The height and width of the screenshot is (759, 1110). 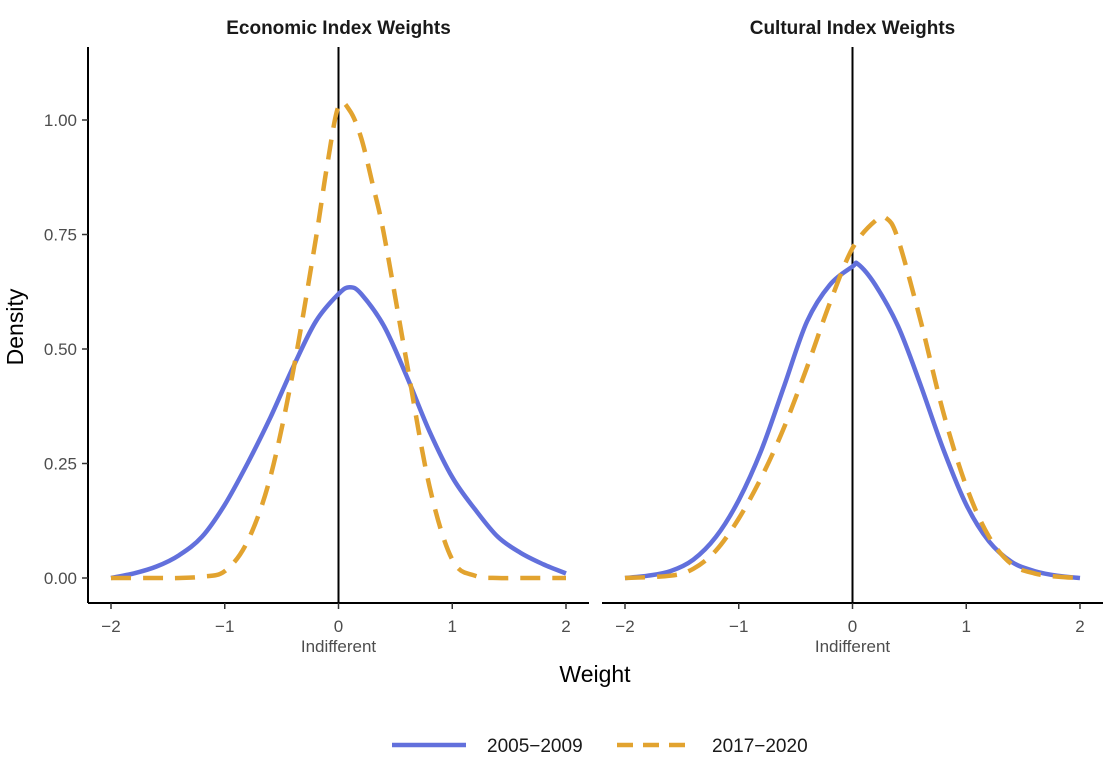 What do you see at coordinates (535, 746) in the screenshot?
I see `legend-label-2005-2009: 2005−2009` at bounding box center [535, 746].